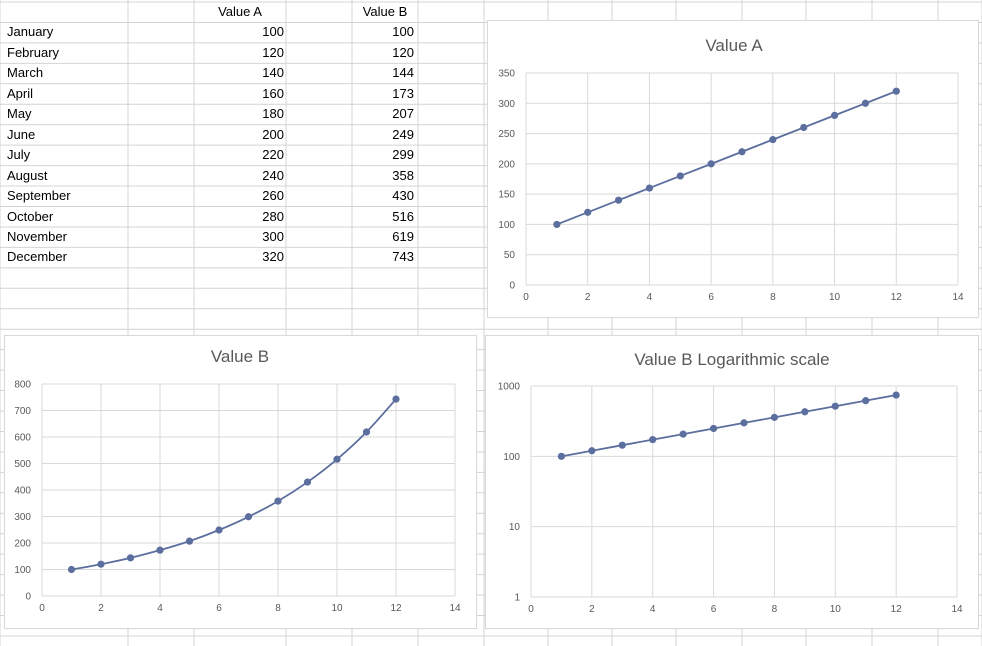 The width and height of the screenshot is (982, 646). What do you see at coordinates (37, 236) in the screenshot?
I see `month-cell: November` at bounding box center [37, 236].